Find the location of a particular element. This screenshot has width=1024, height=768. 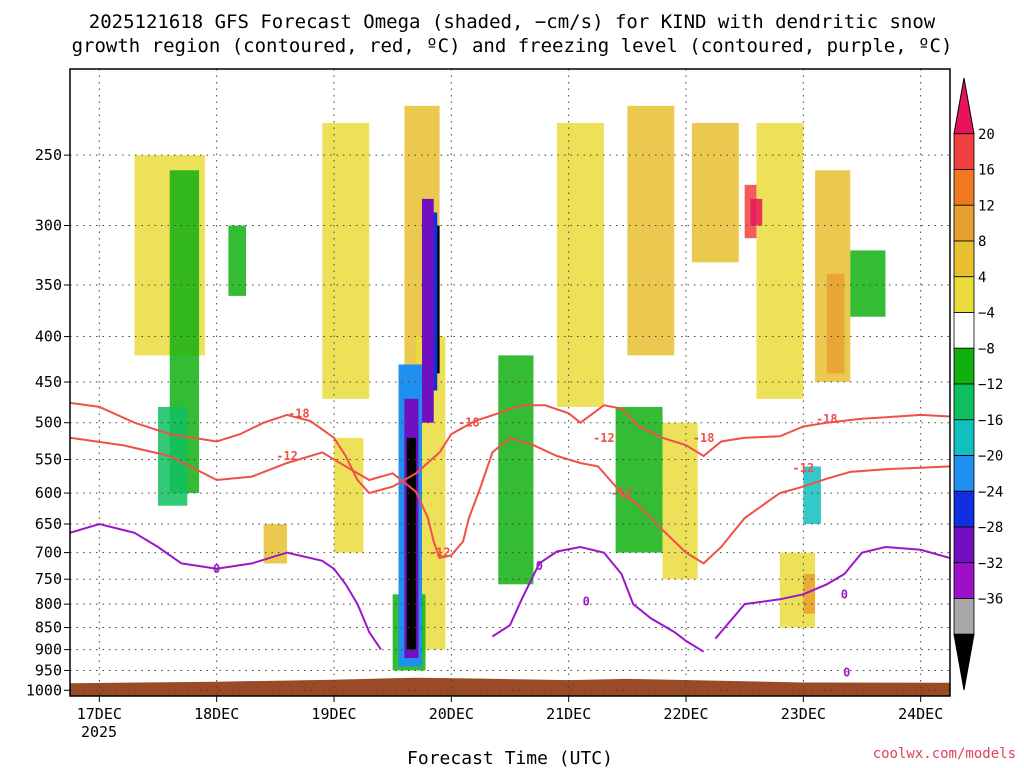

y-tick-label: 700 is located at coordinates (48, 553).